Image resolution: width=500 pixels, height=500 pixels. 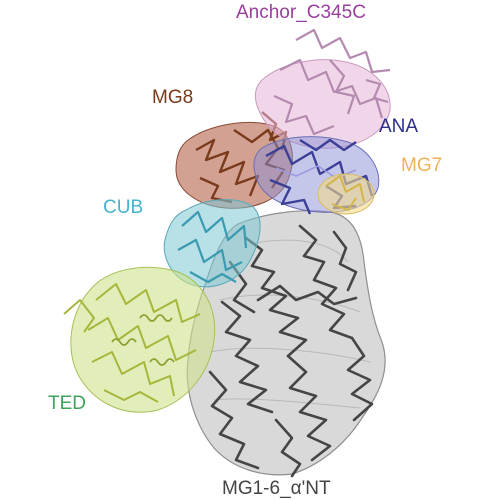 What do you see at coordinates (323, 104) in the screenshot?
I see `anchor-density` at bounding box center [323, 104].